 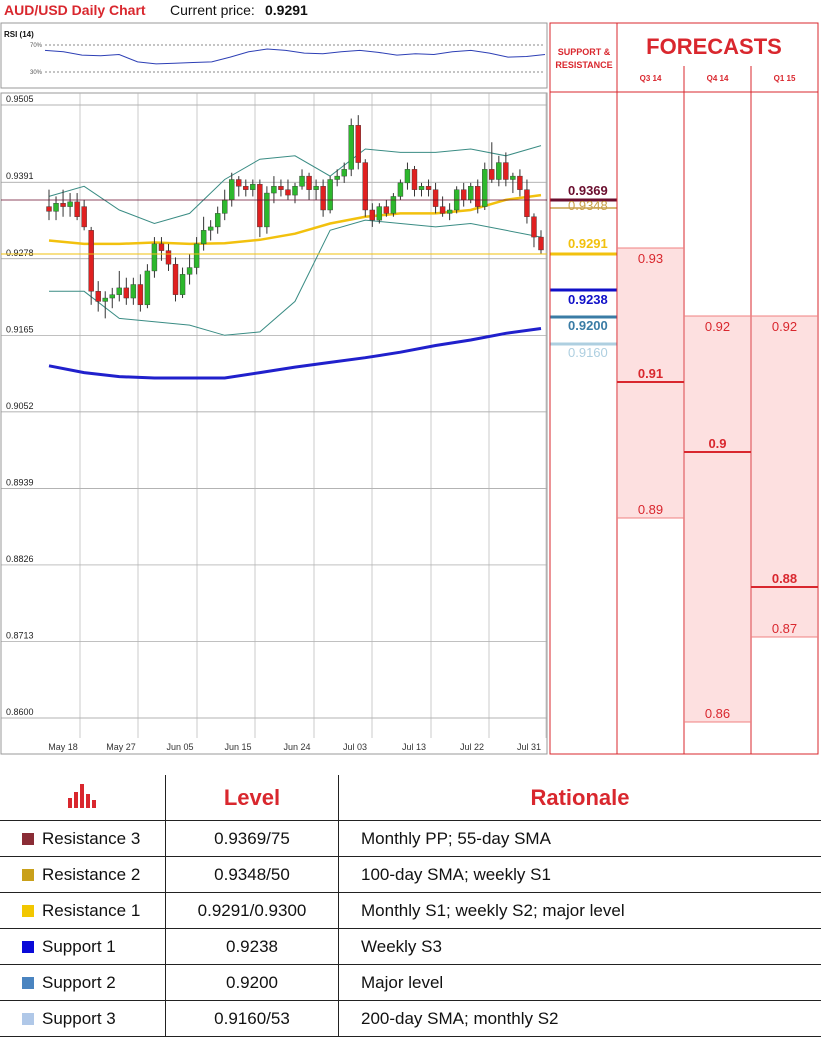 What do you see at coordinates (651, 78) in the screenshot?
I see `forecast-col-label: Q3 14` at bounding box center [651, 78].